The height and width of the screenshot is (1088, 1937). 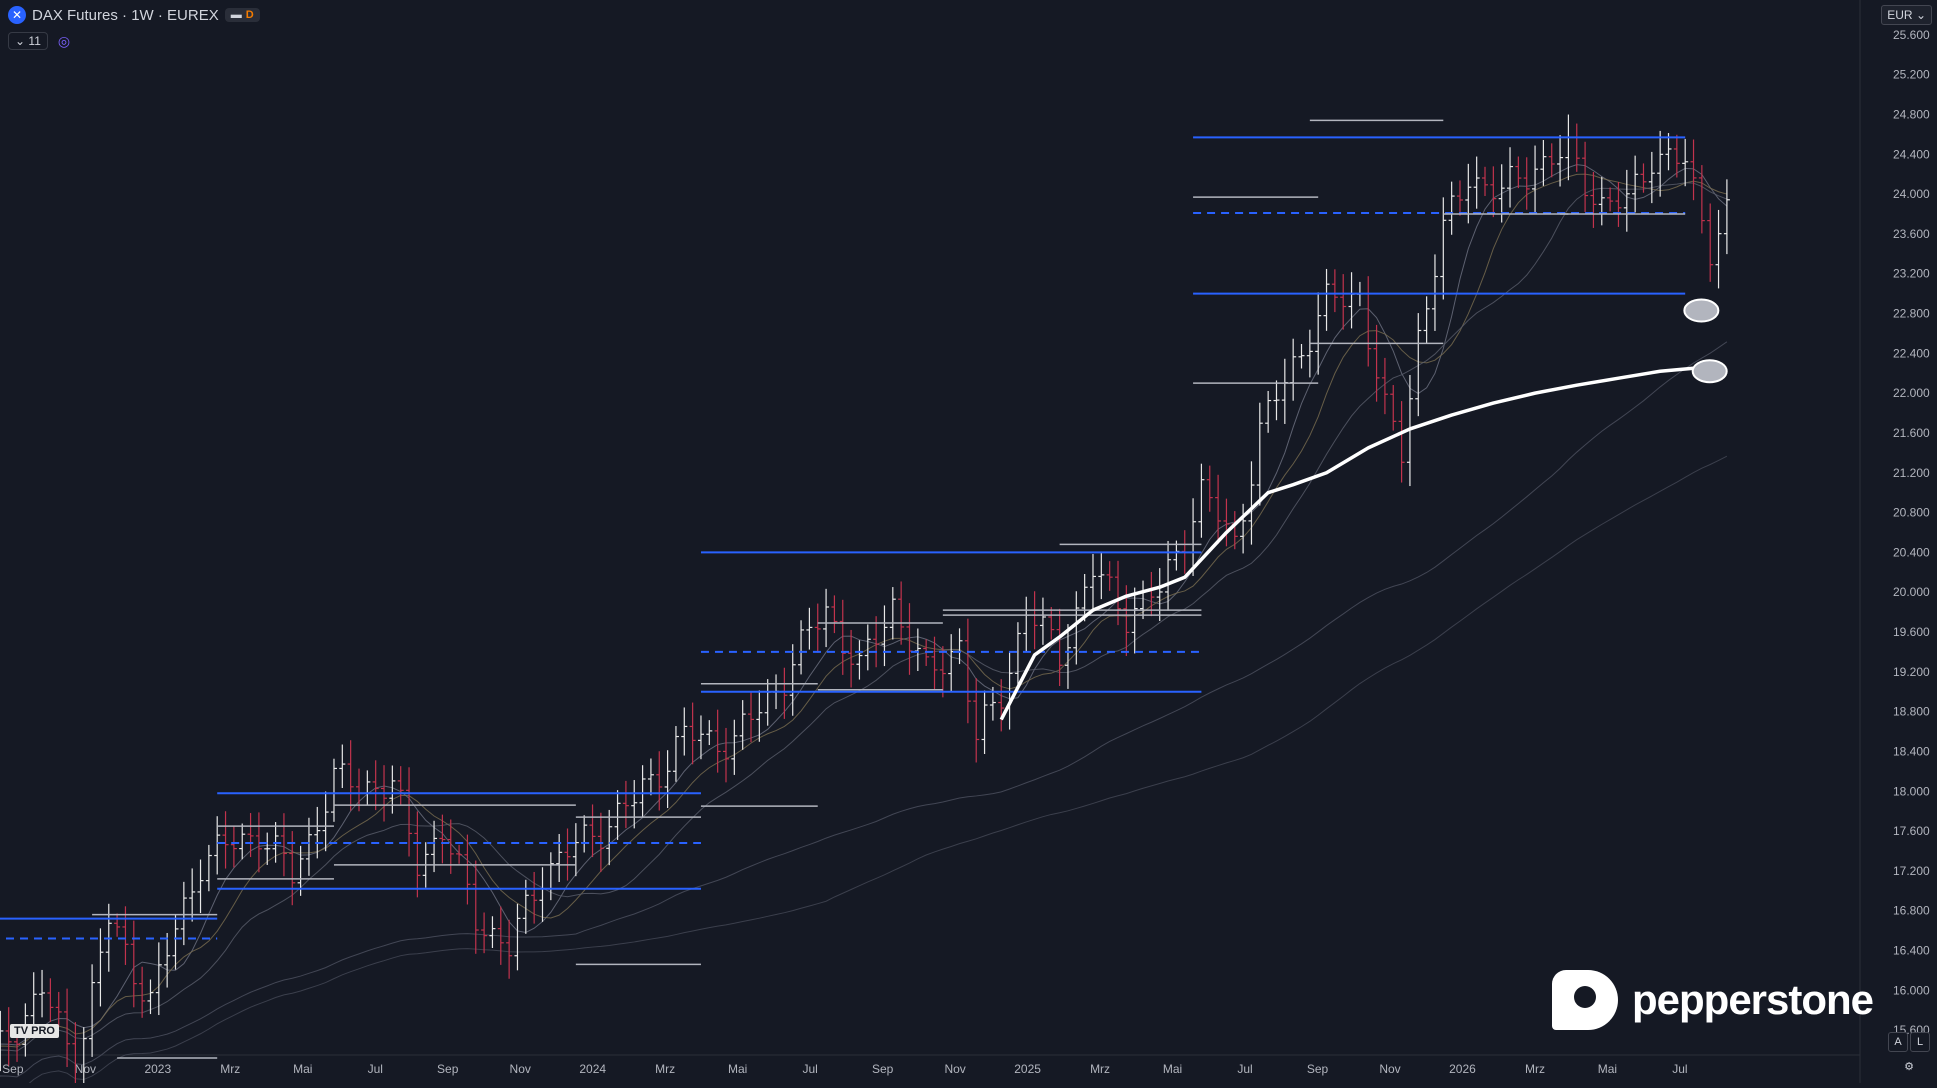 What do you see at coordinates (1898, 1042) in the screenshot?
I see `auto-scale-button: A` at bounding box center [1898, 1042].